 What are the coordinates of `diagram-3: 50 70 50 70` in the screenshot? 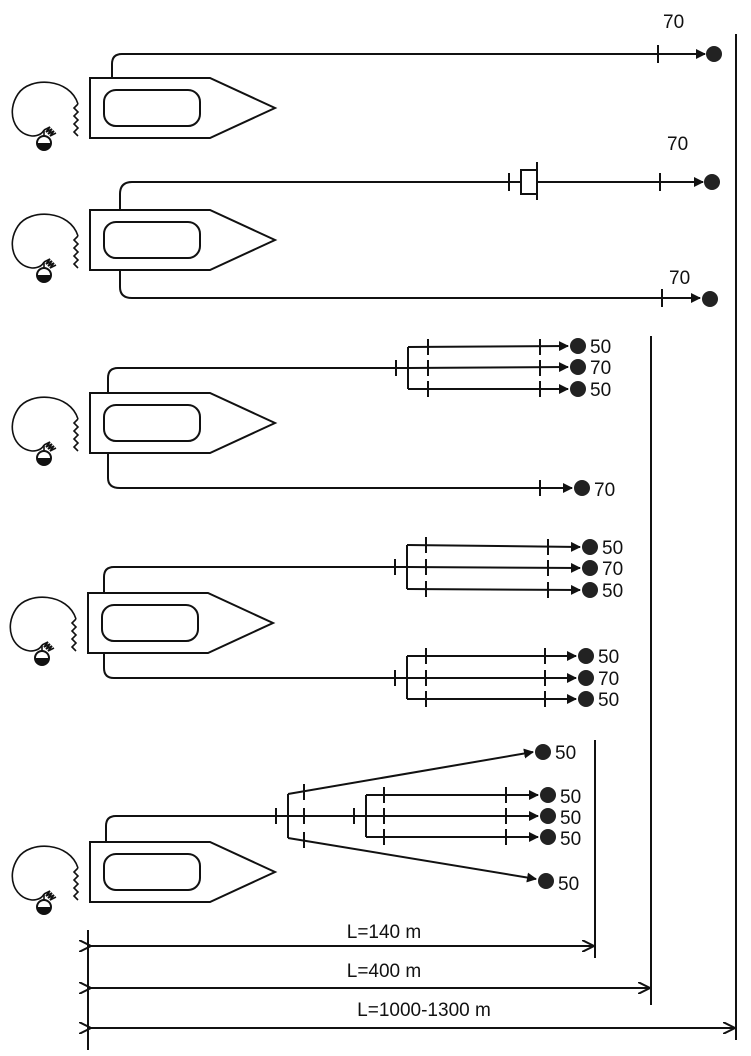 It's located at (313, 419).